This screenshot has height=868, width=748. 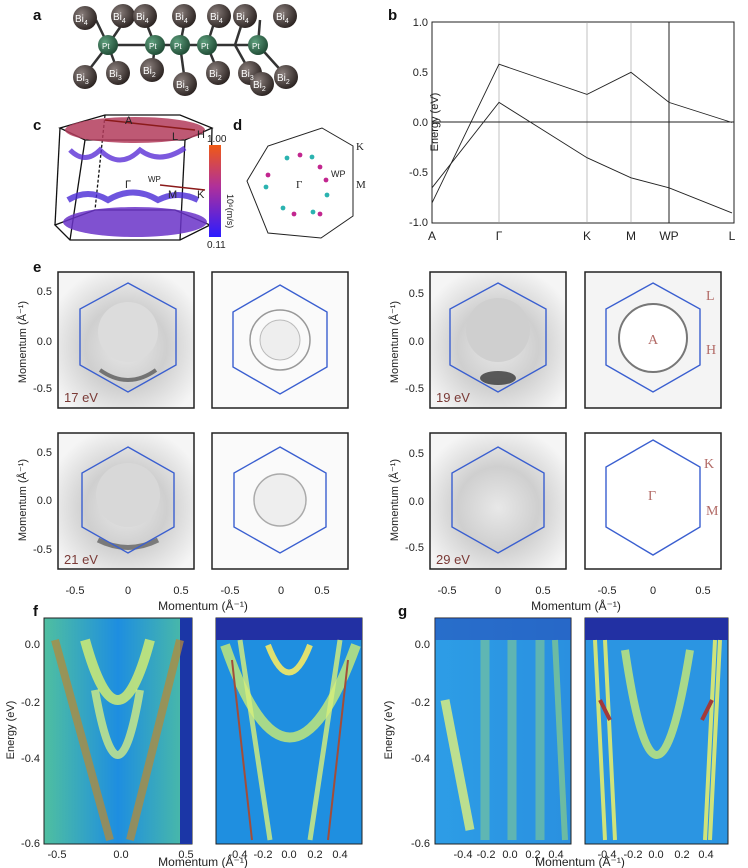 I want to click on calc-map-21ev, so click(x=280, y=501).